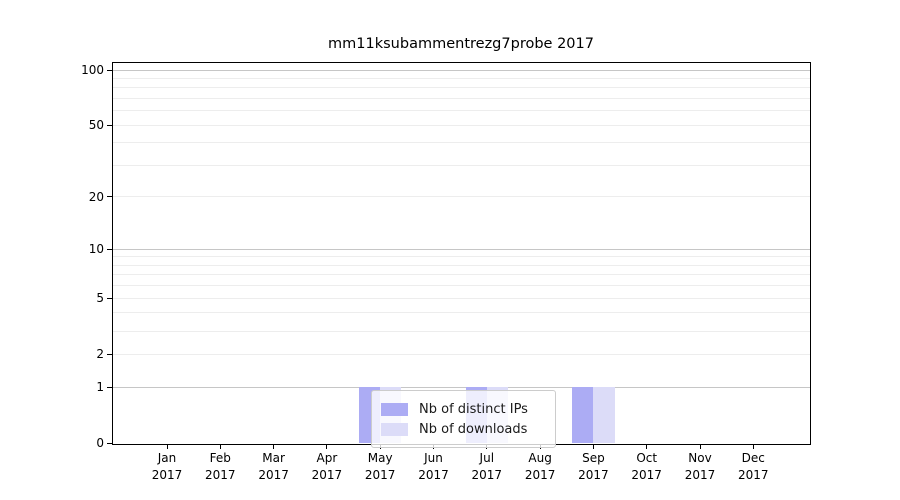 The image size is (900, 500). What do you see at coordinates (700, 458) in the screenshot?
I see `x-tick-month: Nov` at bounding box center [700, 458].